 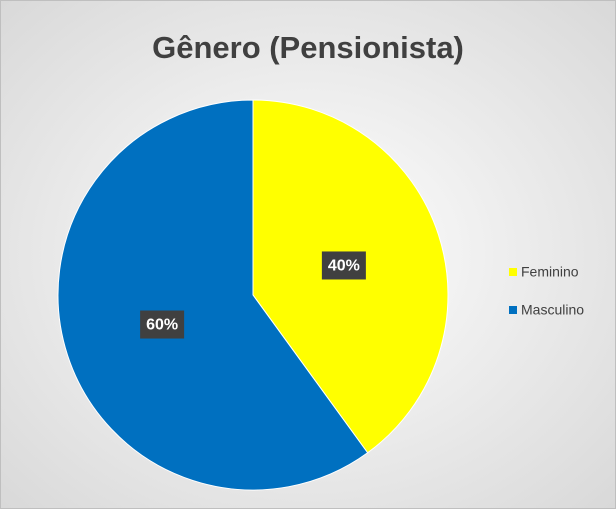 I want to click on data-label: 60%, so click(x=162, y=325).